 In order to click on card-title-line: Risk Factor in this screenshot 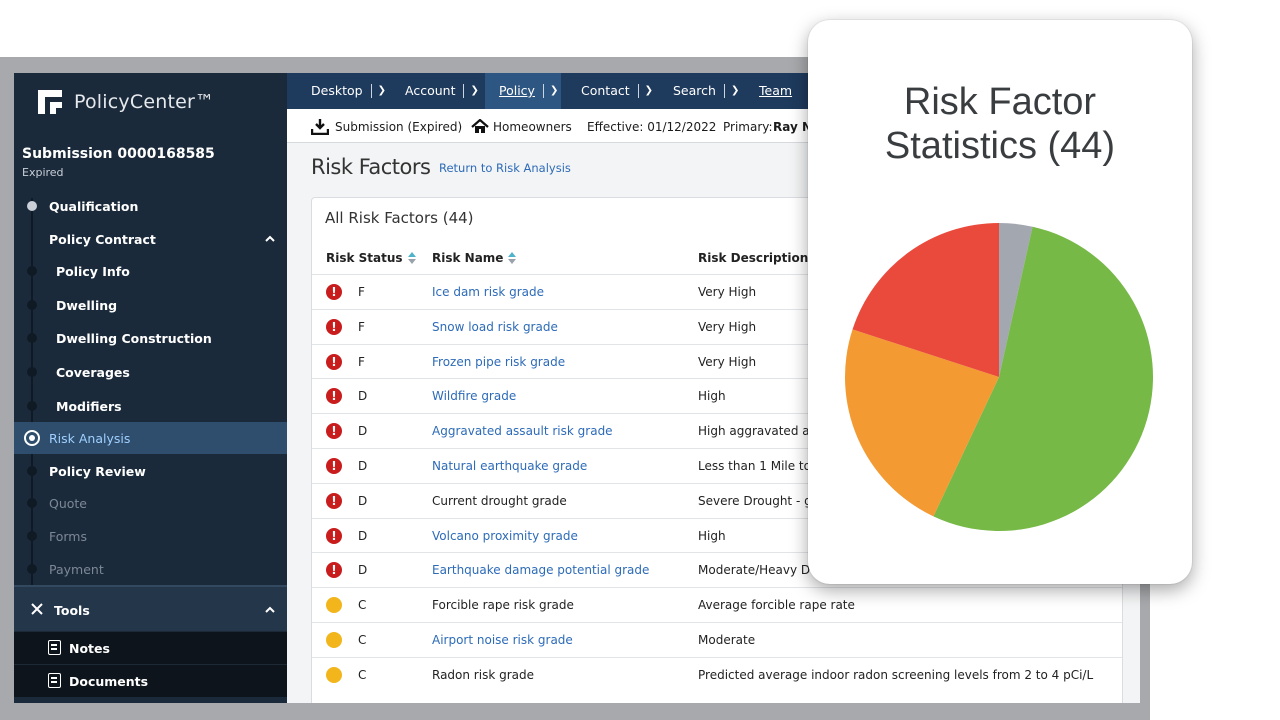, I will do `click(1000, 102)`.